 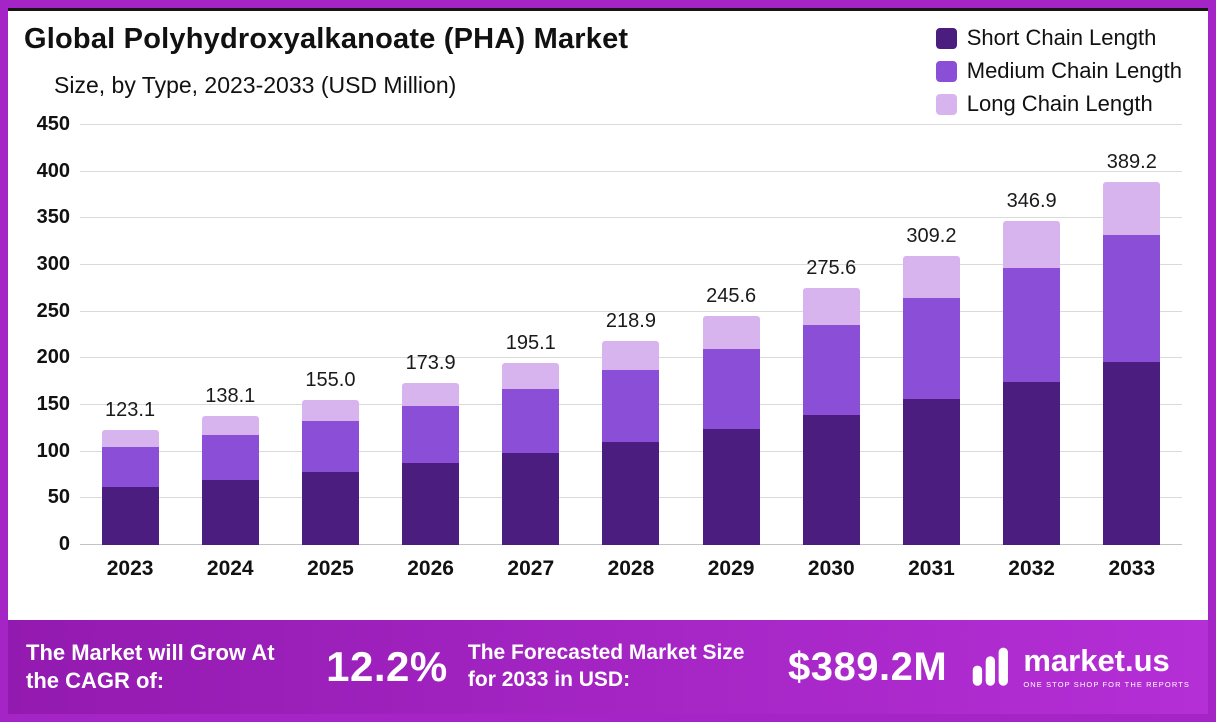 What do you see at coordinates (1074, 70) in the screenshot?
I see `legend-label: Medium Chain Length` at bounding box center [1074, 70].